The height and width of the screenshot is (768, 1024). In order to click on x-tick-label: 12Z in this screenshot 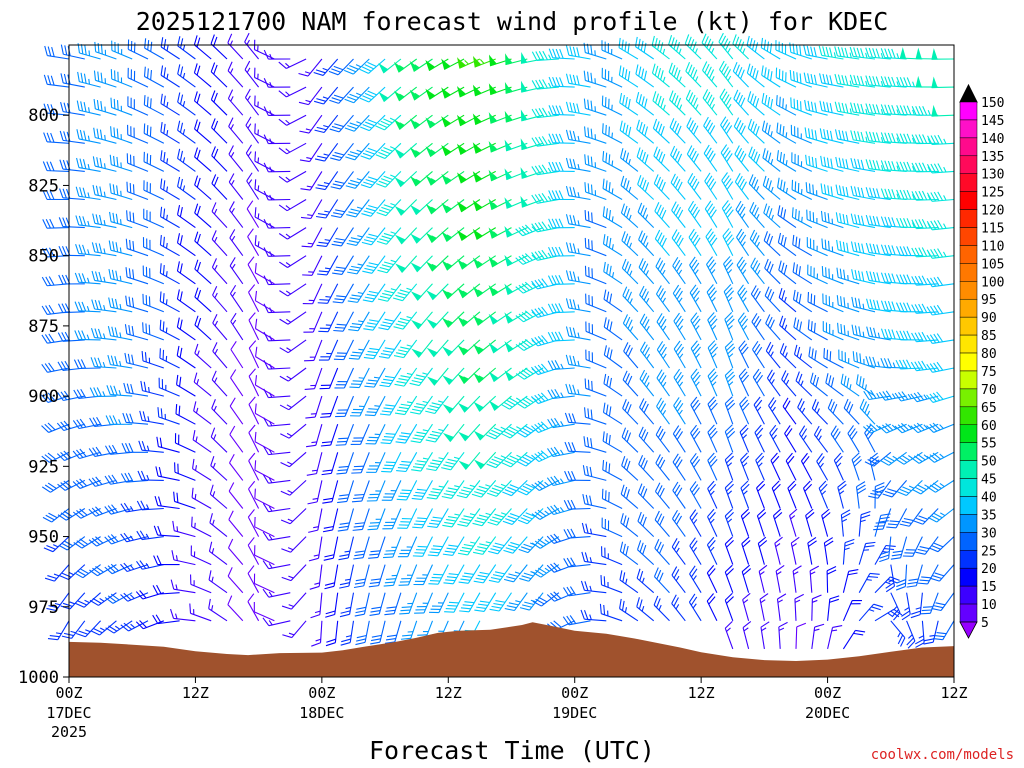, I will do `click(195, 693)`.